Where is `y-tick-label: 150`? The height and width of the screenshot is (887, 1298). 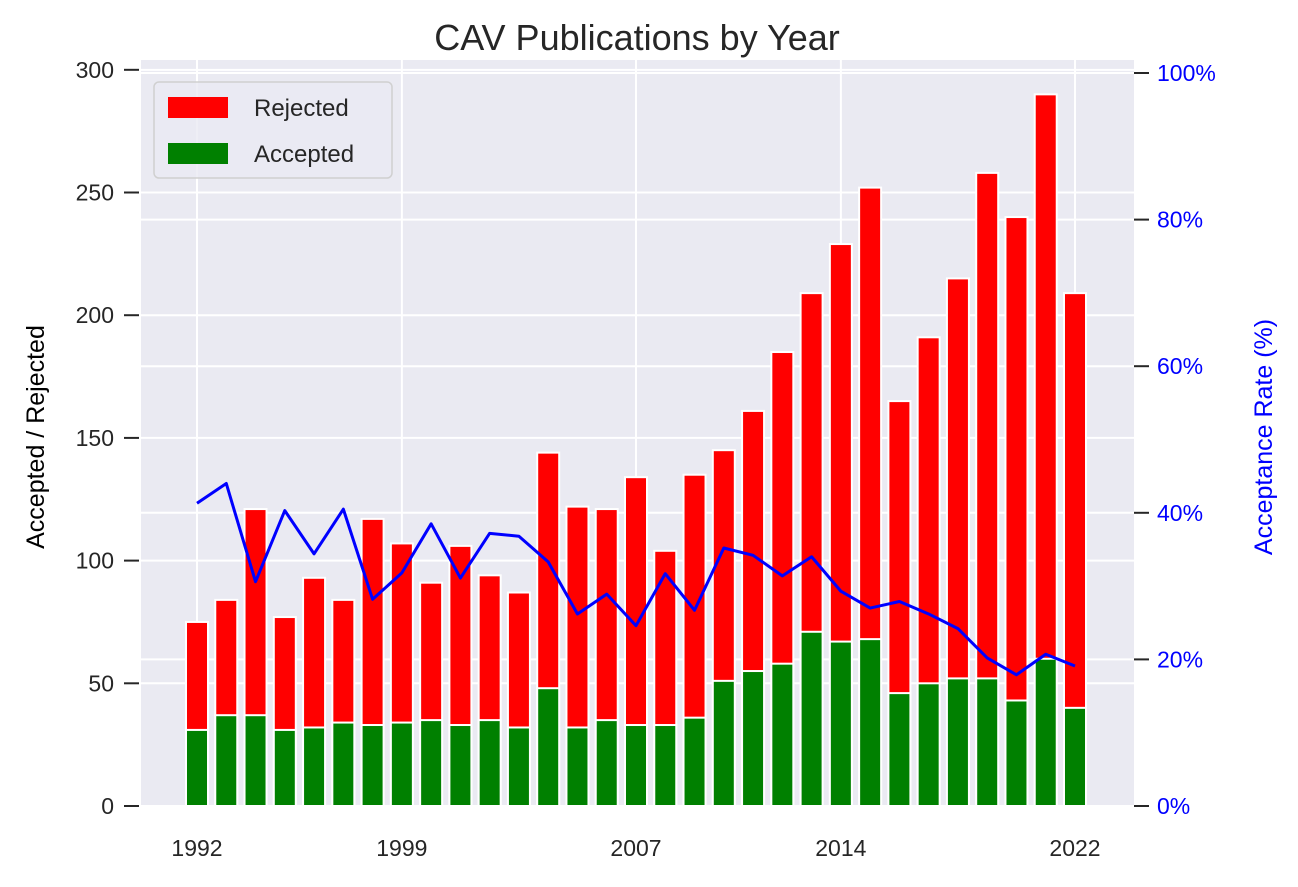 y-tick-label: 150 is located at coordinates (95, 438).